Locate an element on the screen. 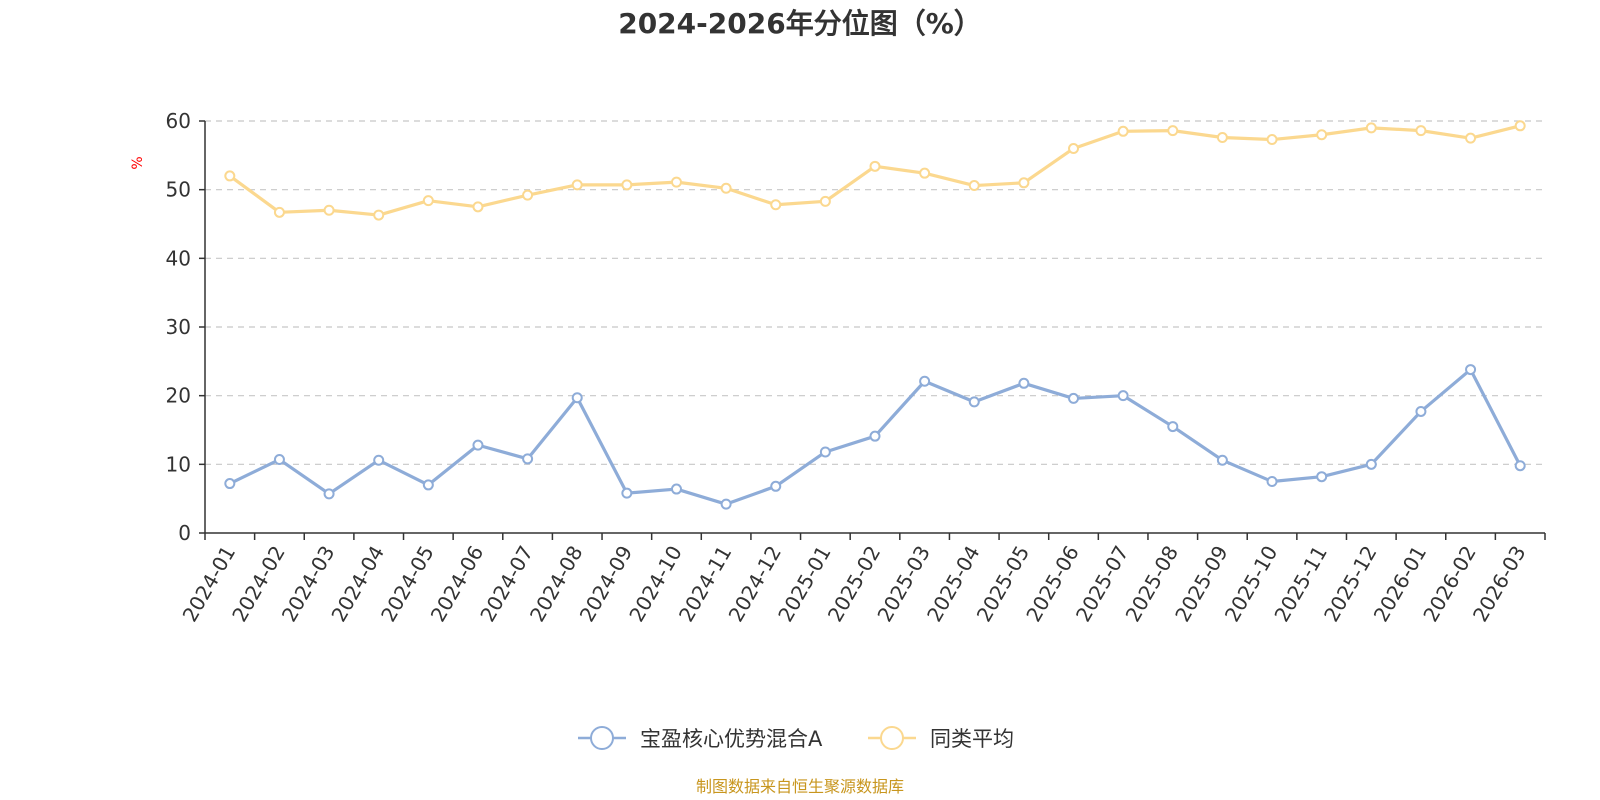  y-tick-label: 40 is located at coordinates (178, 258).